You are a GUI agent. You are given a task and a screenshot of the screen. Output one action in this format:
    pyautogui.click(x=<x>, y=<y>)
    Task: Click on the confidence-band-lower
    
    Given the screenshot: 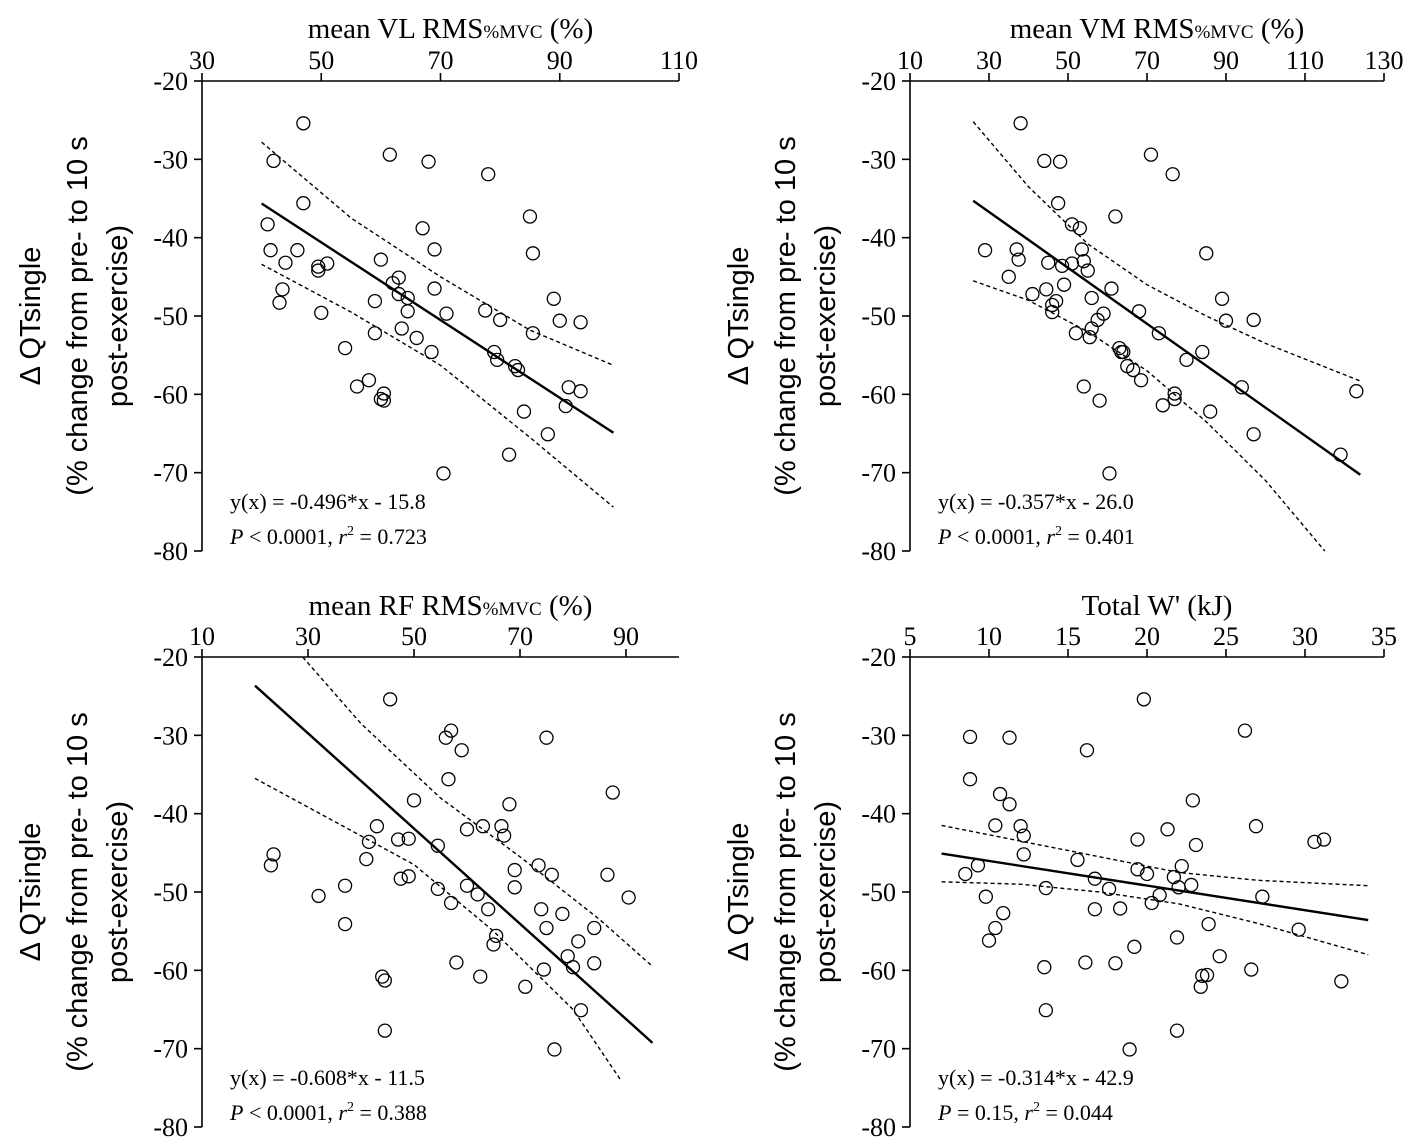 What is the action you would take?
    pyautogui.click(x=438, y=929)
    